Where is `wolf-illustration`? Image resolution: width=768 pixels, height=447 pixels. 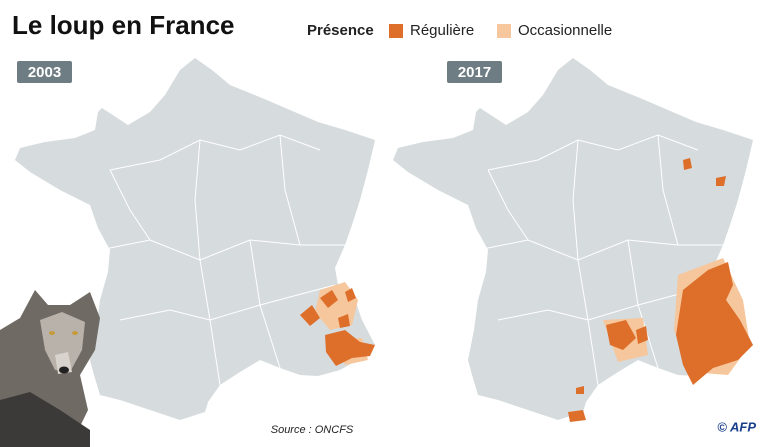 wolf-illustration is located at coordinates (50, 368).